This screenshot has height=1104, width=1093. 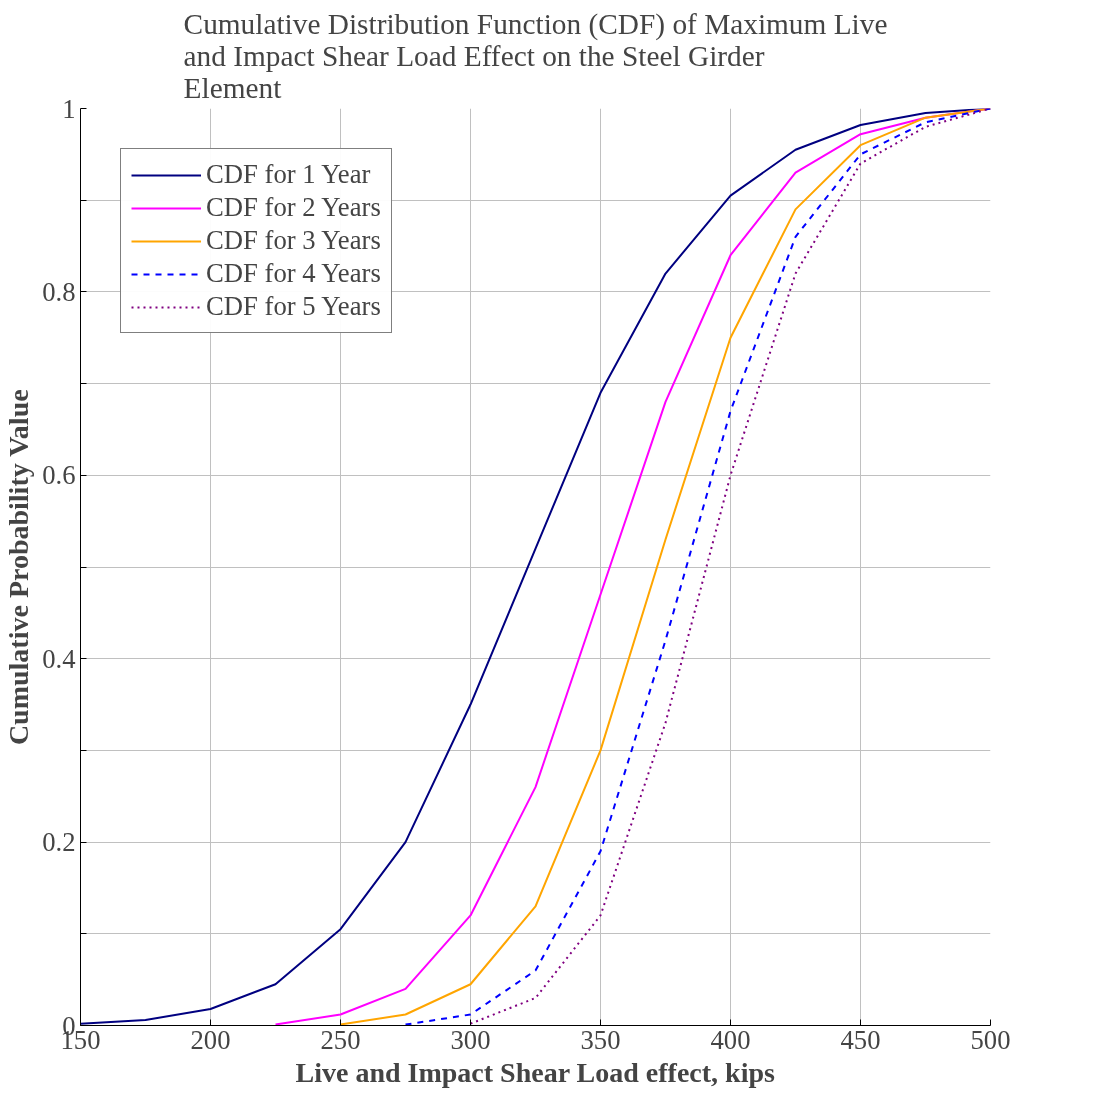 What do you see at coordinates (860, 1039) in the screenshot?
I see `x-tick-label: 450` at bounding box center [860, 1039].